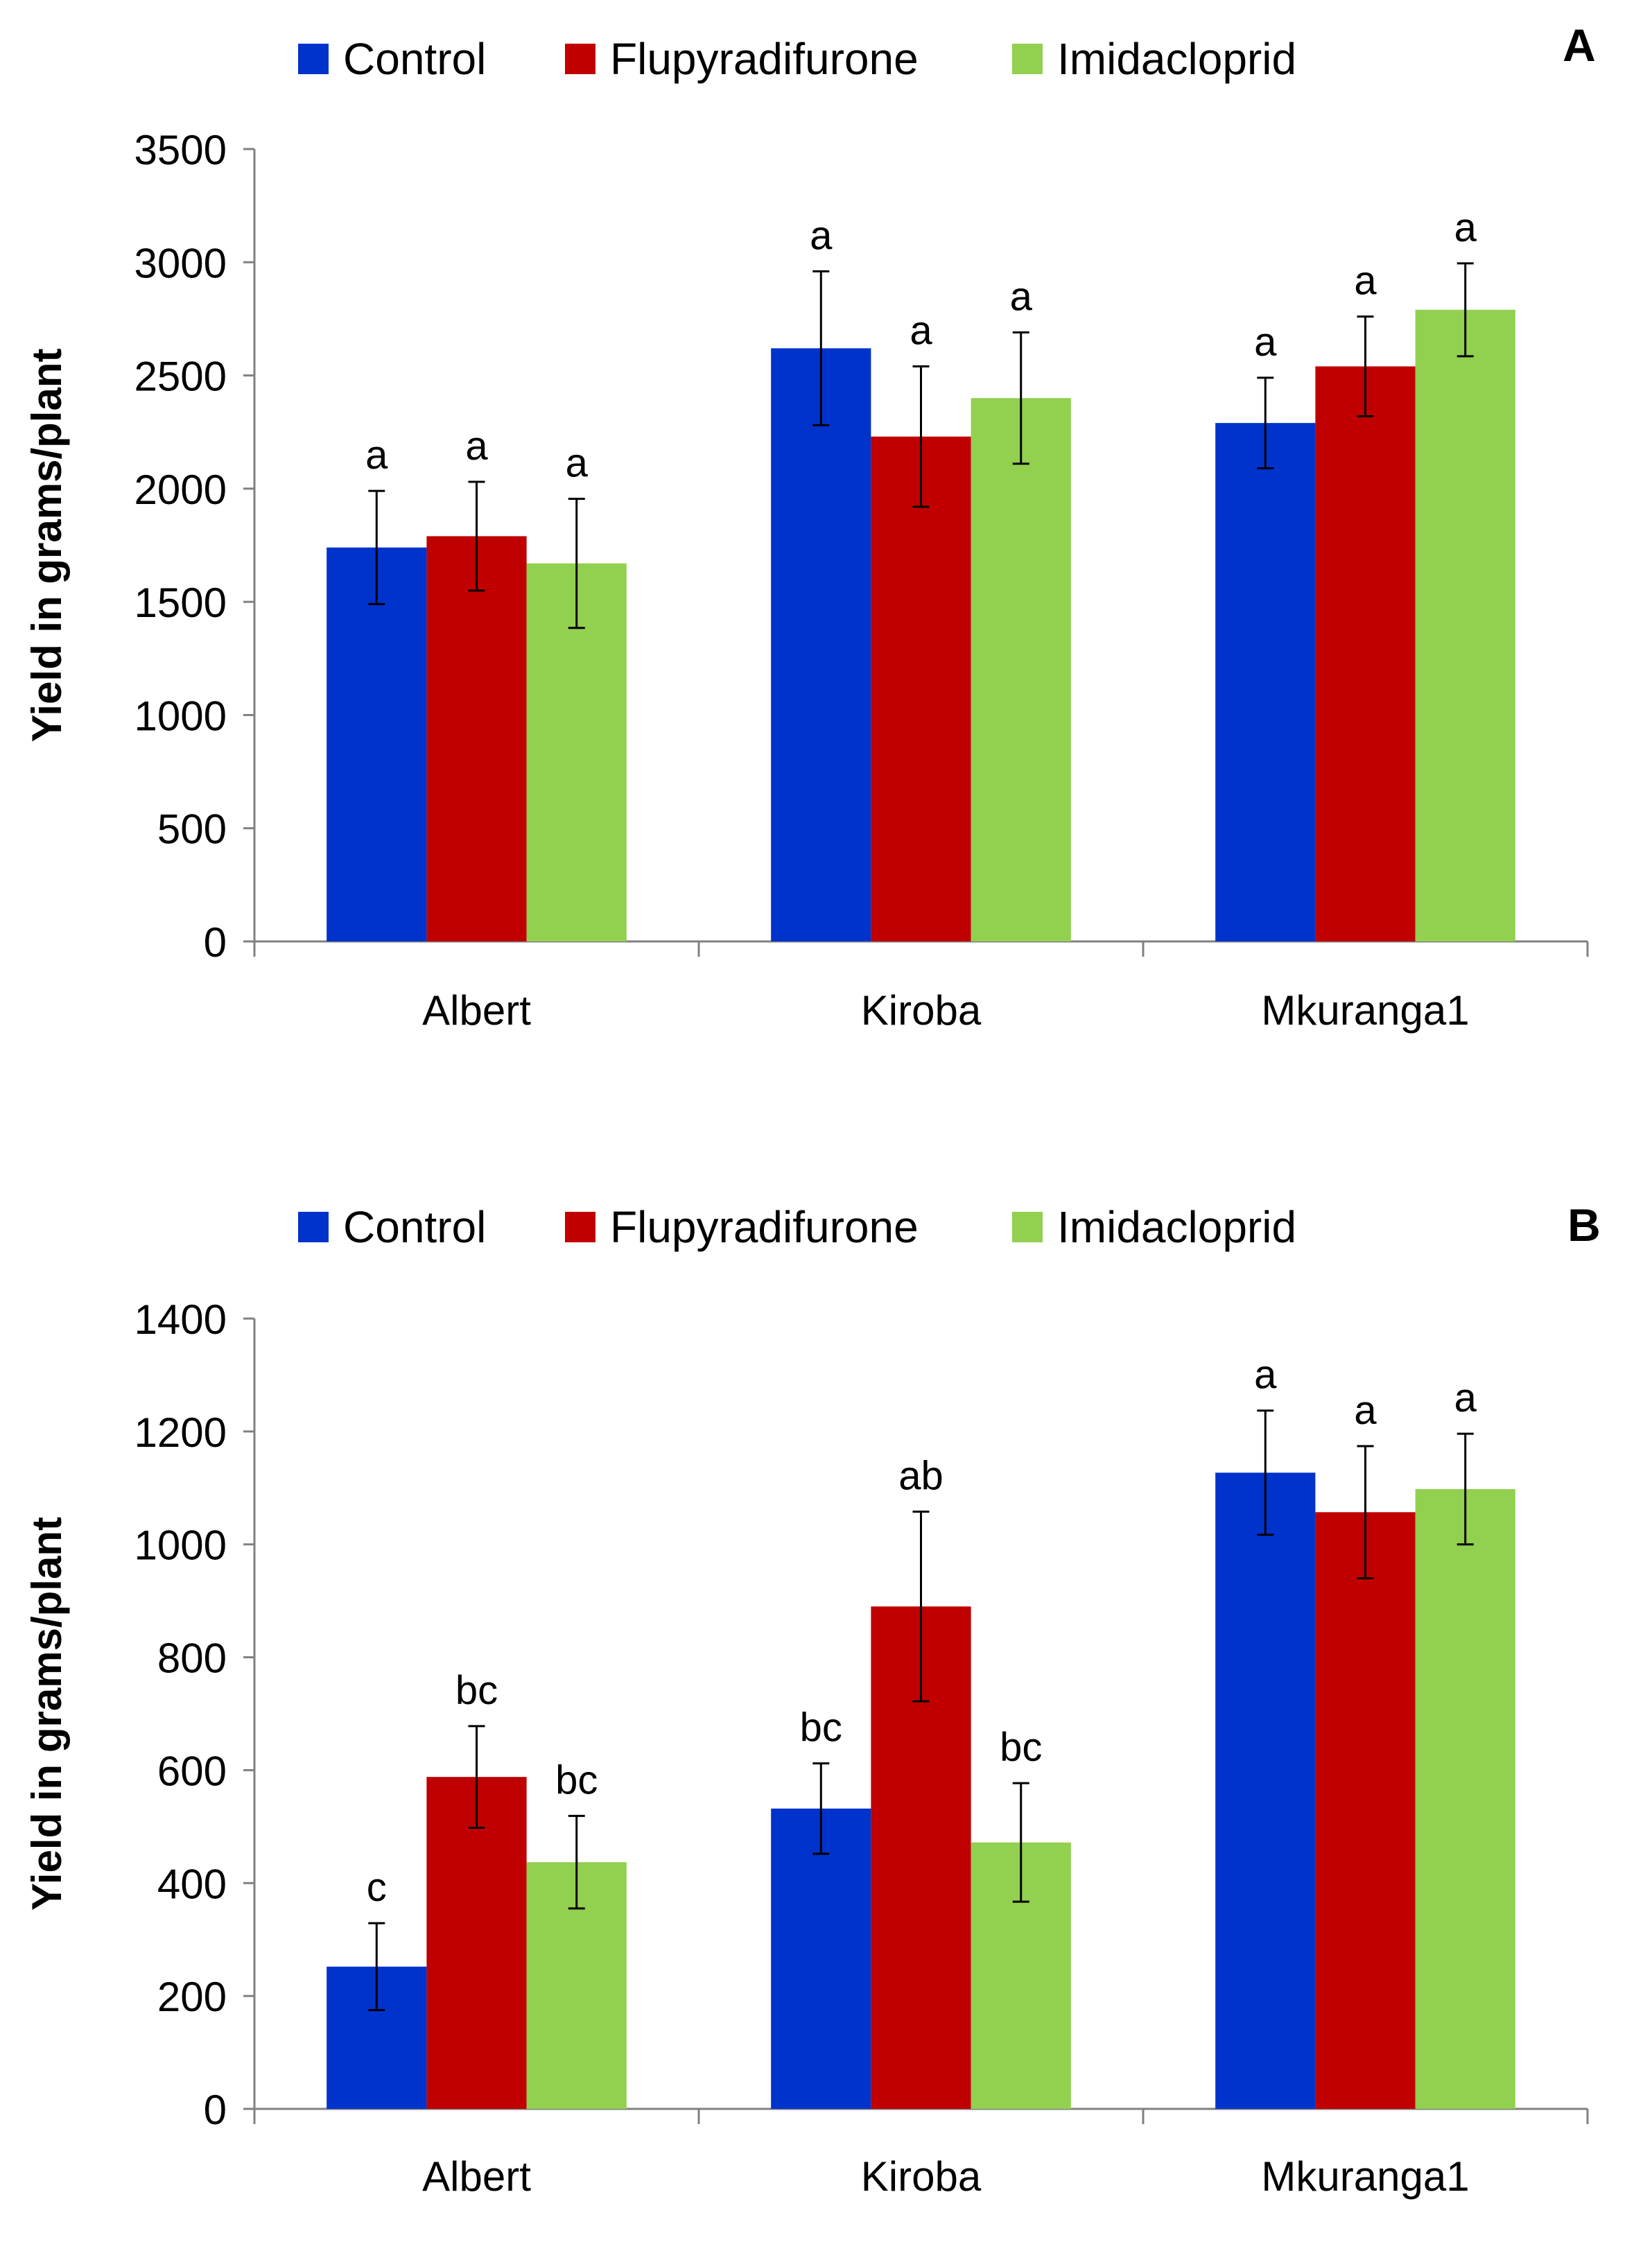 The height and width of the screenshot is (2251, 1652). What do you see at coordinates (180, 377) in the screenshot?
I see `y-tick-label: 2500` at bounding box center [180, 377].